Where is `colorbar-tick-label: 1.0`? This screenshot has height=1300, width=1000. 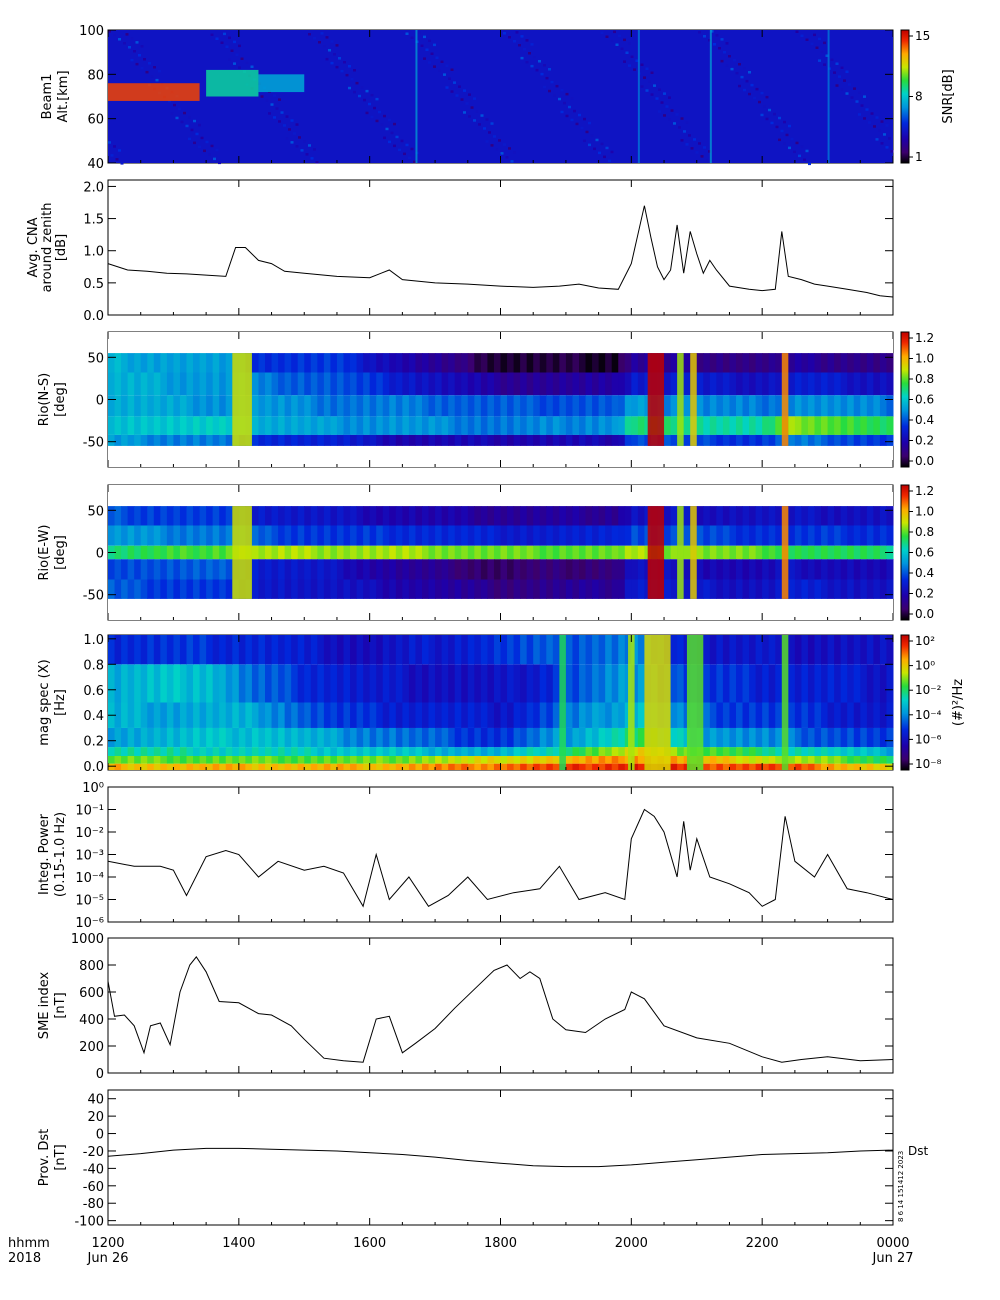
colorbar-tick-label: 1.0 is located at coordinates (924, 359).